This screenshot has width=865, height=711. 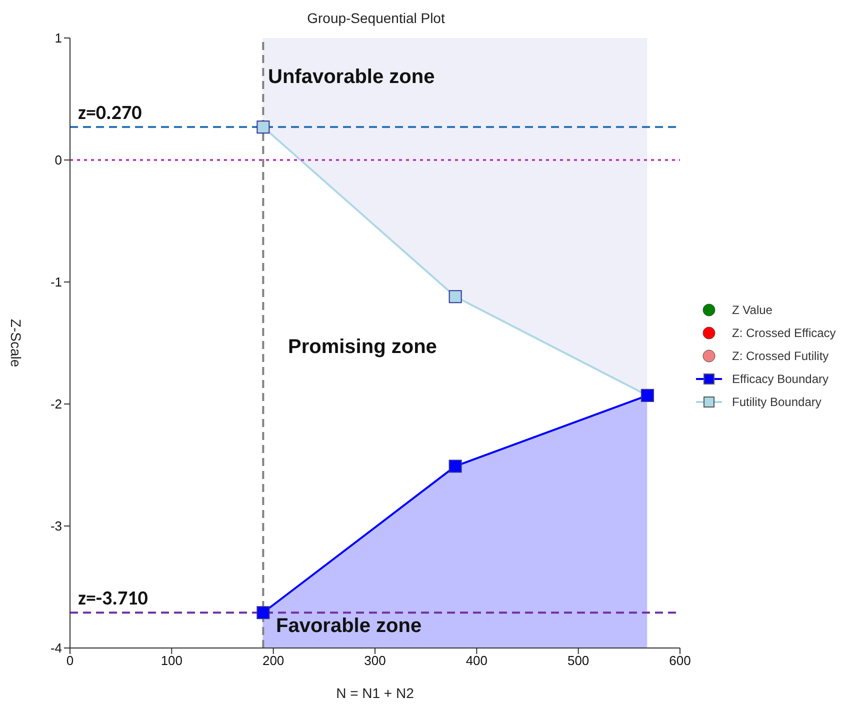 I want to click on y-tick-label: -4, so click(x=56, y=648).